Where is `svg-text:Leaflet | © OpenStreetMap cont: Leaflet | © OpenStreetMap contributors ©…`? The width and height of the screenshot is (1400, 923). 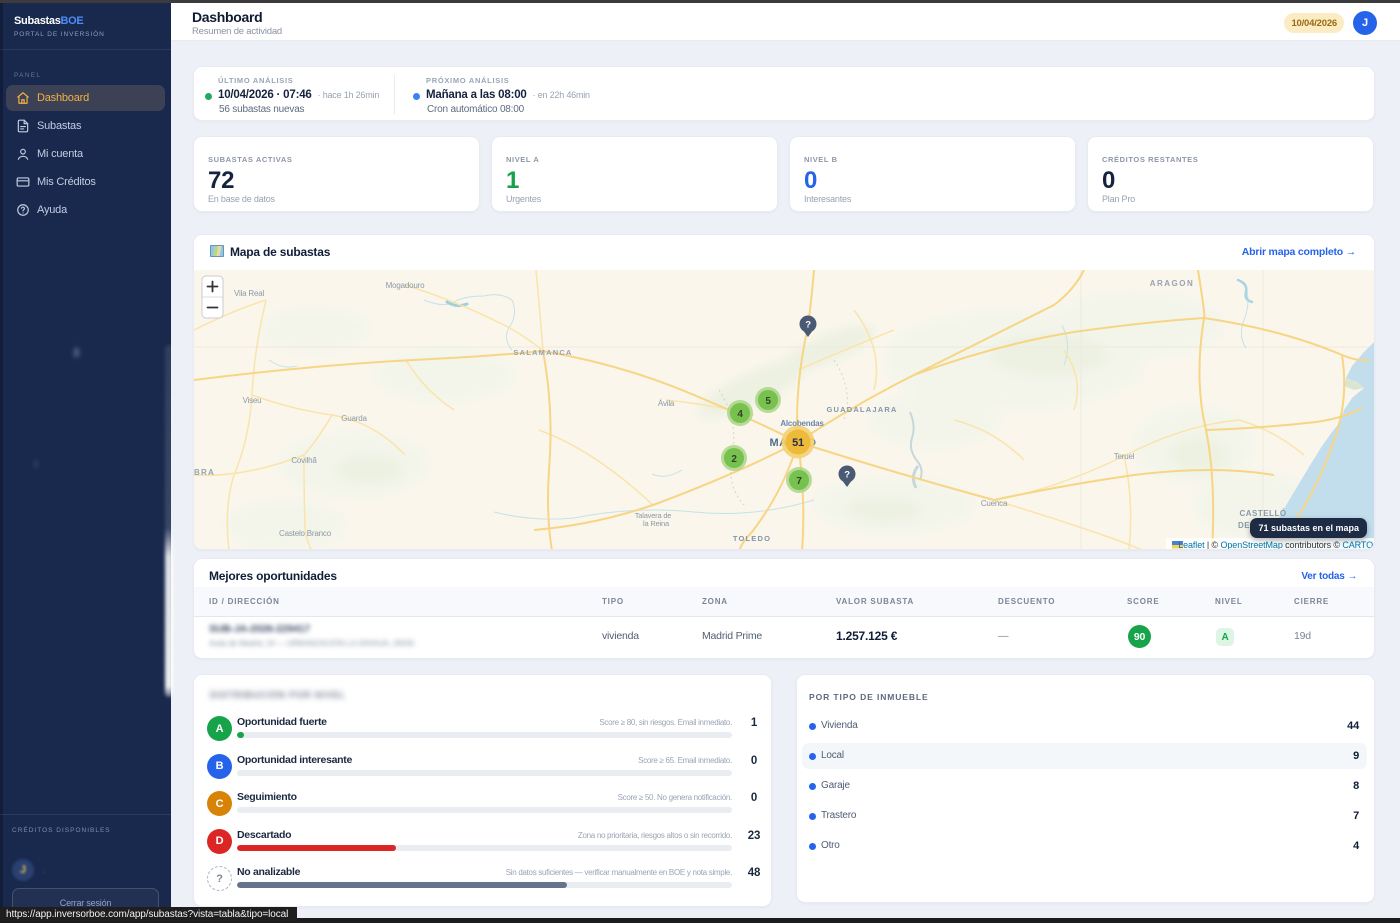
svg-text:Leaflet | © OpenStreetMap cont: Leaflet | © OpenStreetMap contributors ©… is located at coordinates (1275, 545).